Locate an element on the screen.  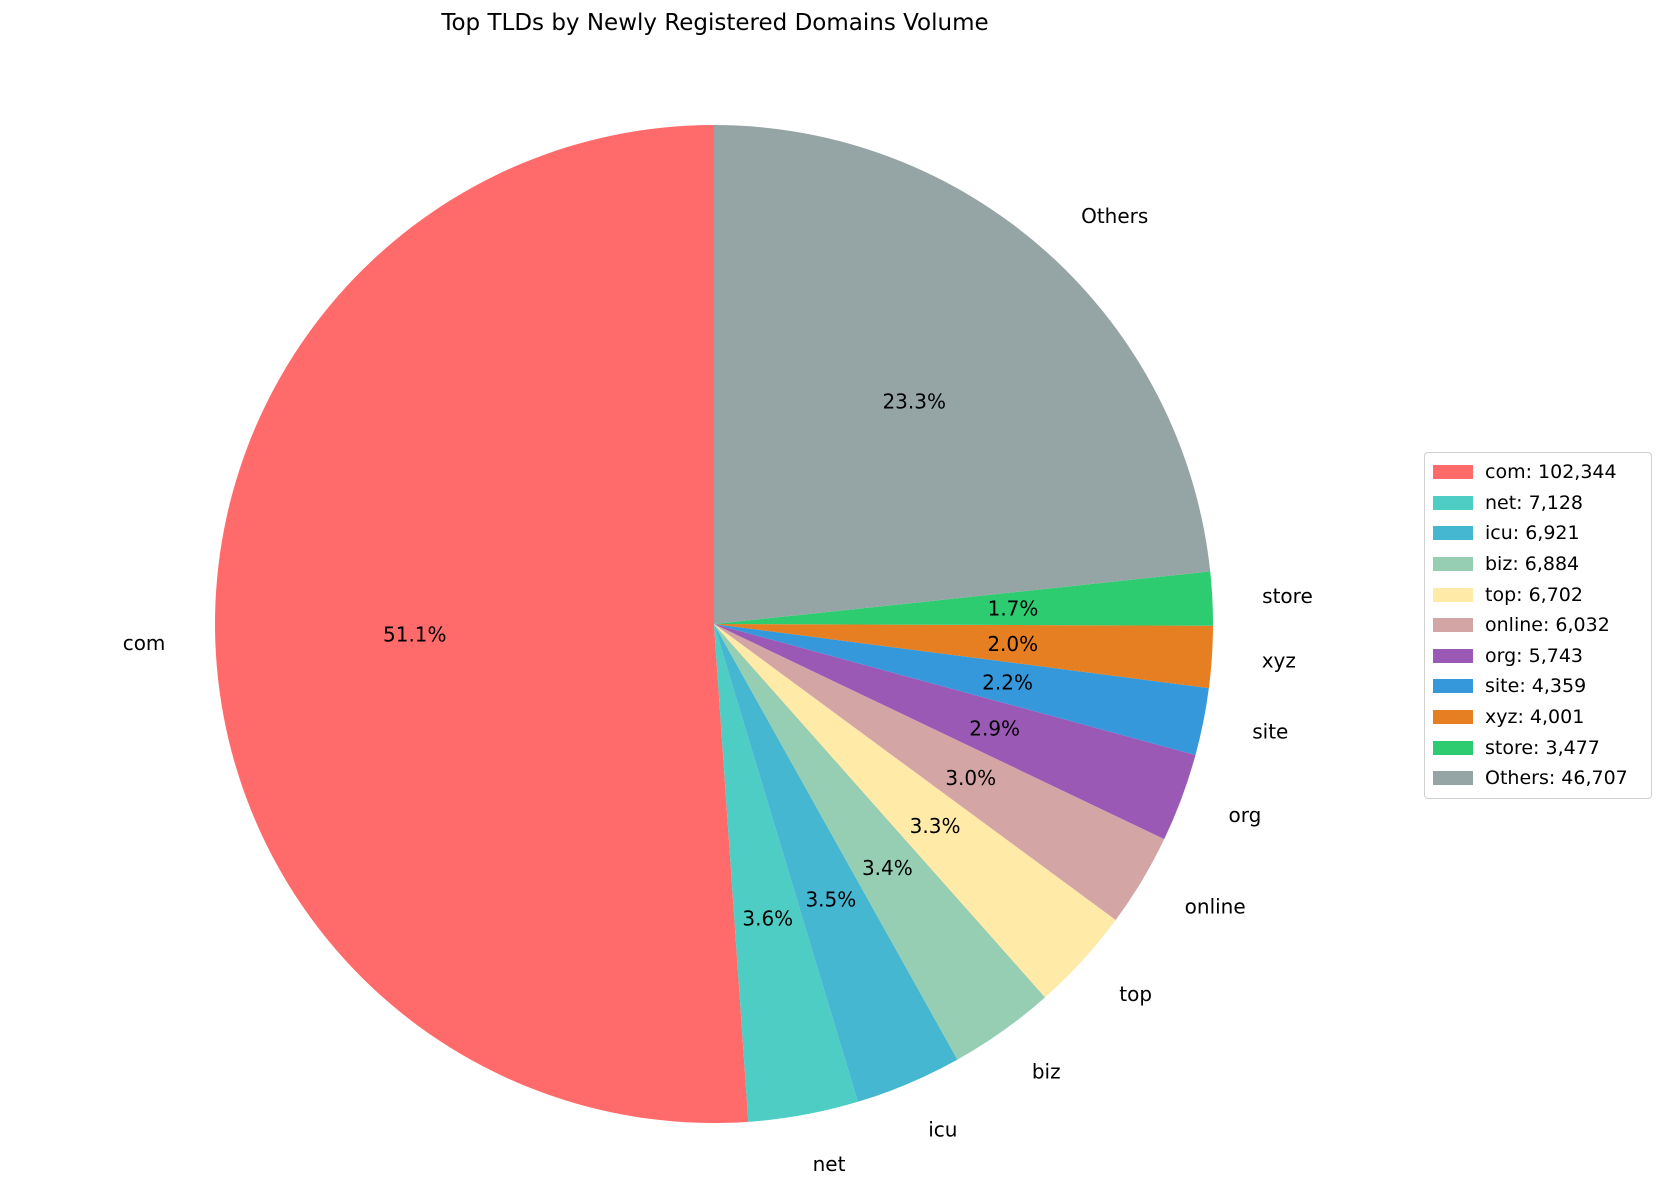
legend-item-icu: icu: 6,921 is located at coordinates (1538, 533).